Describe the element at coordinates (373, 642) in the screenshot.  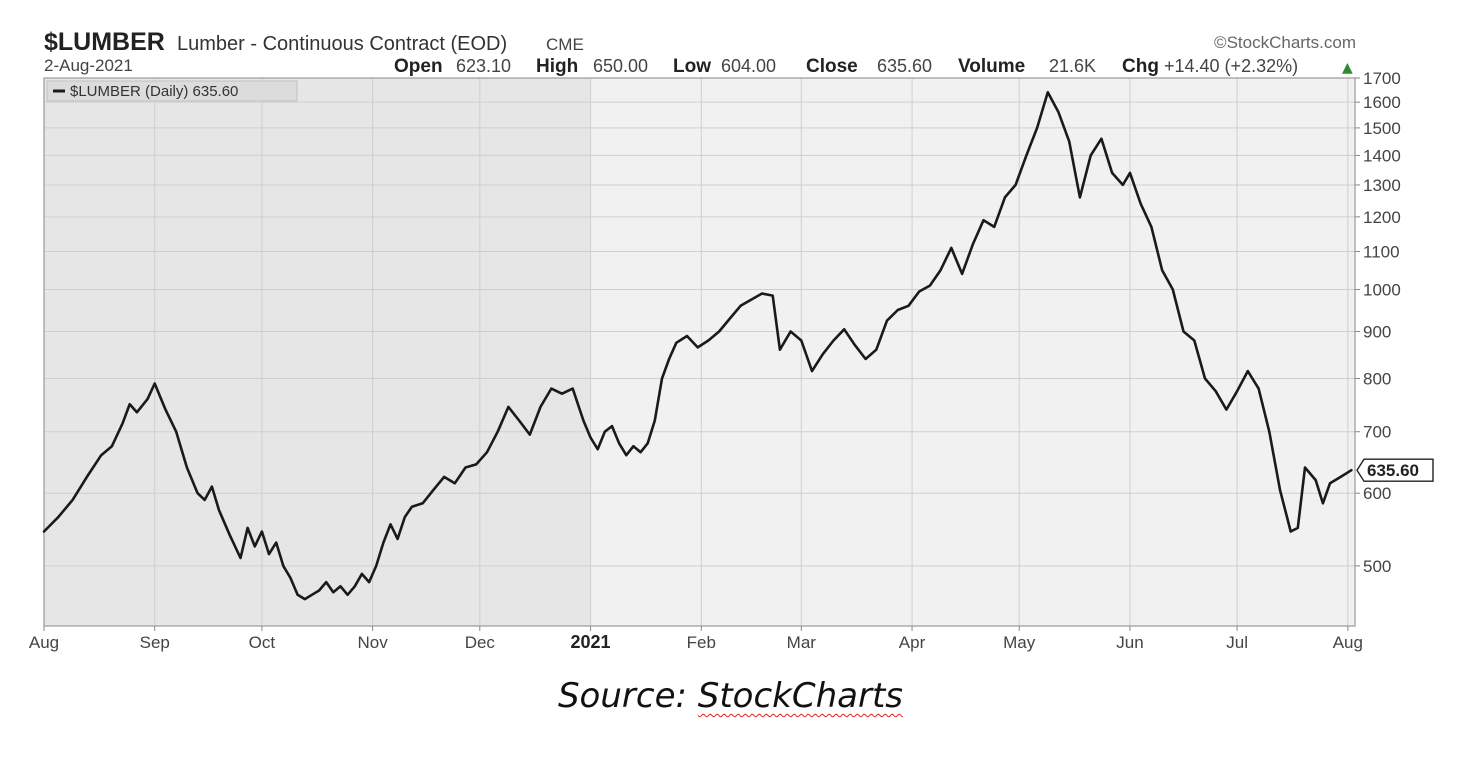
I see `x-tick-label: Nov` at that location.